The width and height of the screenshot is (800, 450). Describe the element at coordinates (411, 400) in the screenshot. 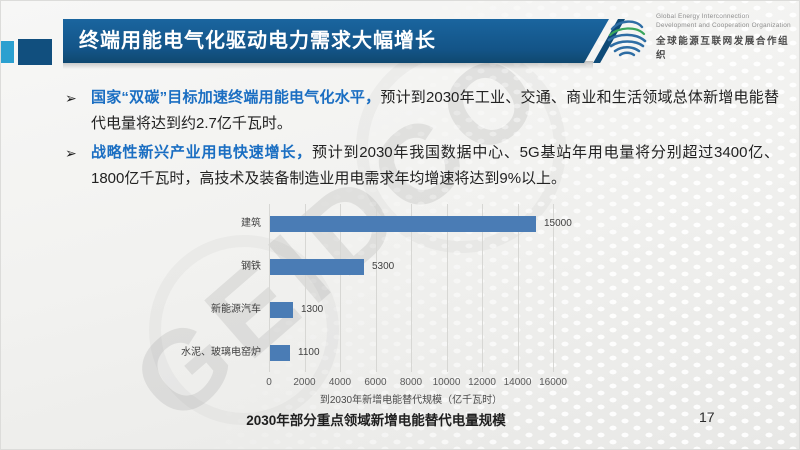

I see `x-axis-label: 到2030年新增电能替代规模（亿千瓦时）` at that location.